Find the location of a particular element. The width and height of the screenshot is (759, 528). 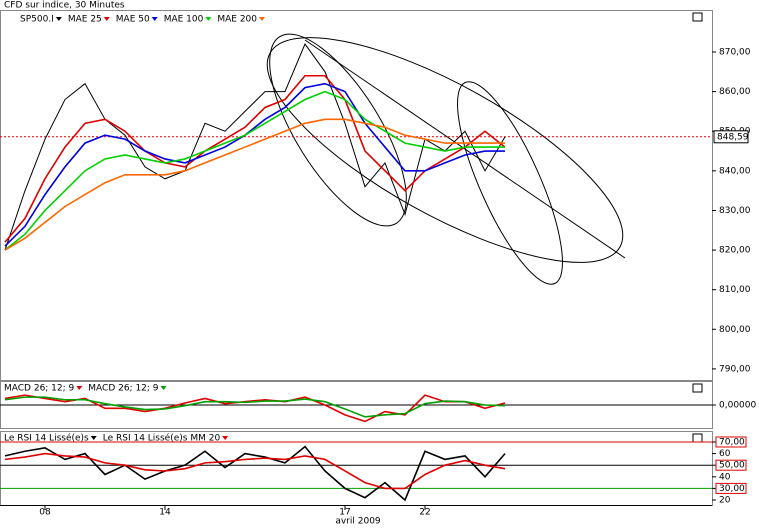

y-tick-label: 800,00 is located at coordinates (735, 330).